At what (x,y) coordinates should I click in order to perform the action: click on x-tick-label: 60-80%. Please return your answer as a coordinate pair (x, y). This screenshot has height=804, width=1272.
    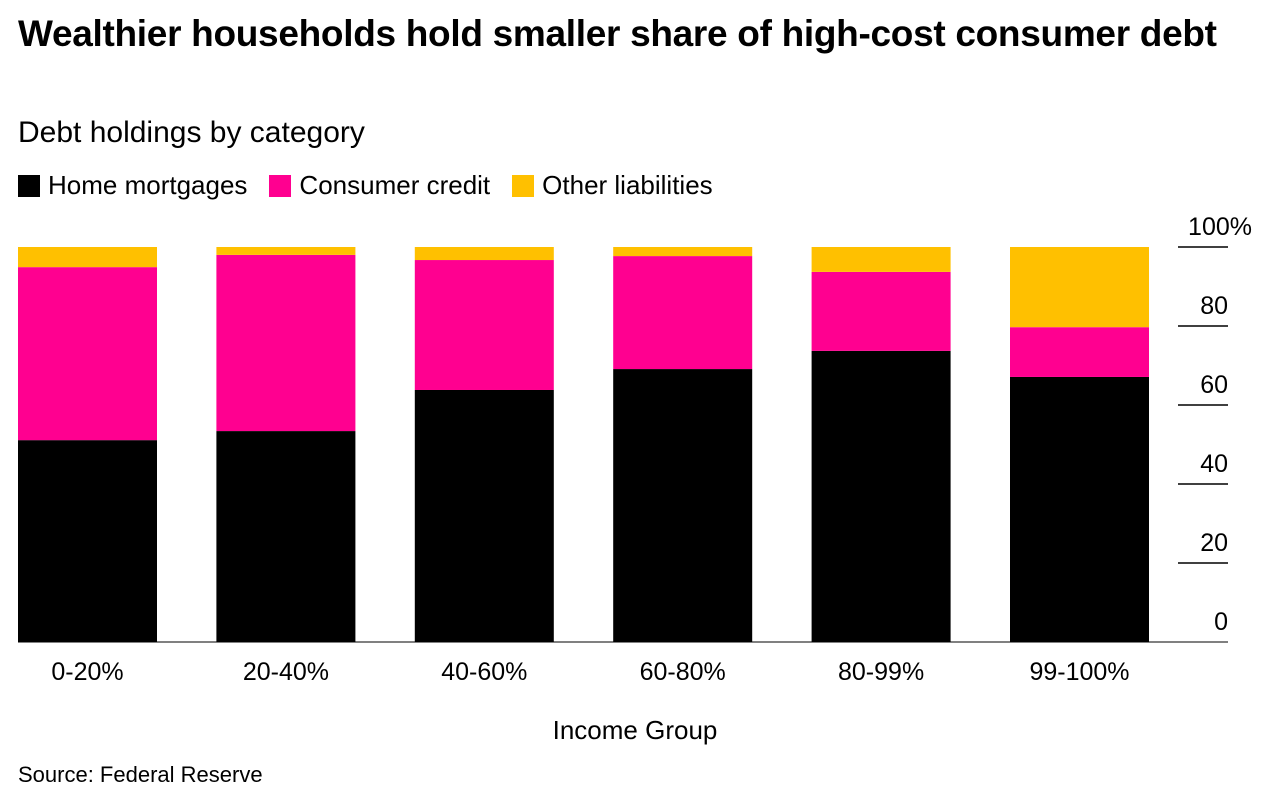
    Looking at the image, I should click on (683, 672).